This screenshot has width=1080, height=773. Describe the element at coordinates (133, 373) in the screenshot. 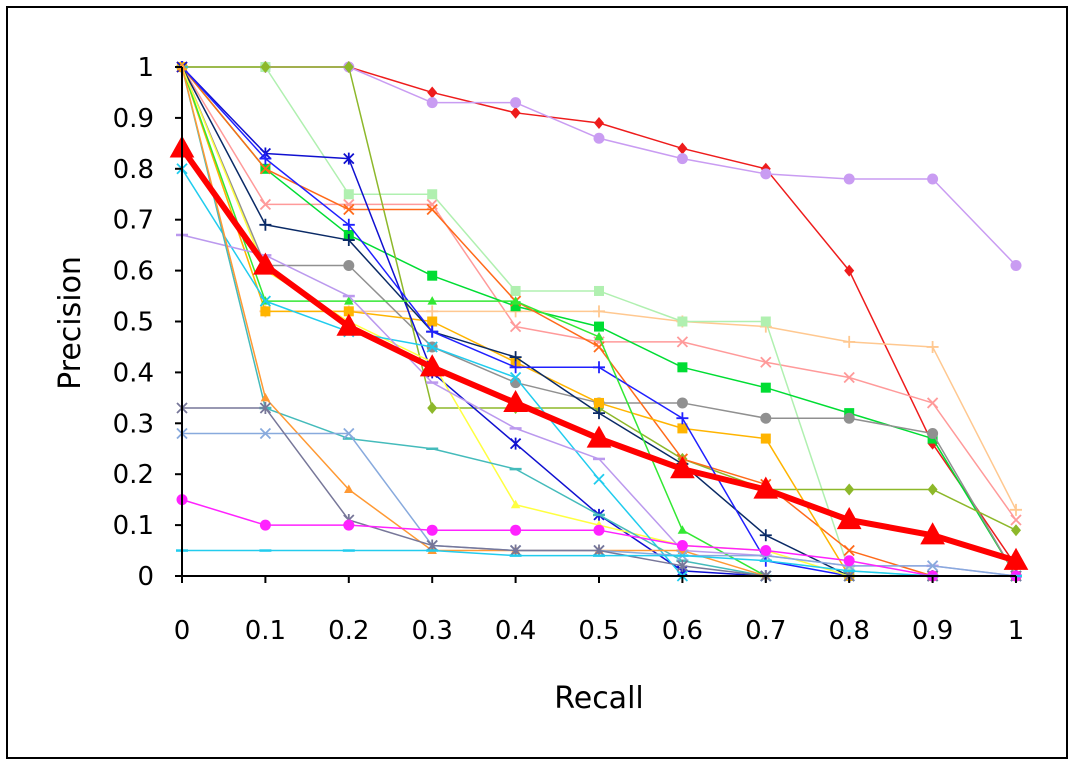

I see `y-tick-label: 0.4` at that location.